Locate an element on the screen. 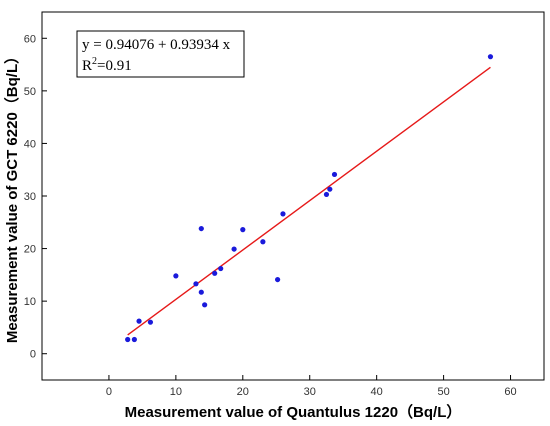 This screenshot has width=550, height=426. y-tick-label-3: 30 is located at coordinates (30, 197).